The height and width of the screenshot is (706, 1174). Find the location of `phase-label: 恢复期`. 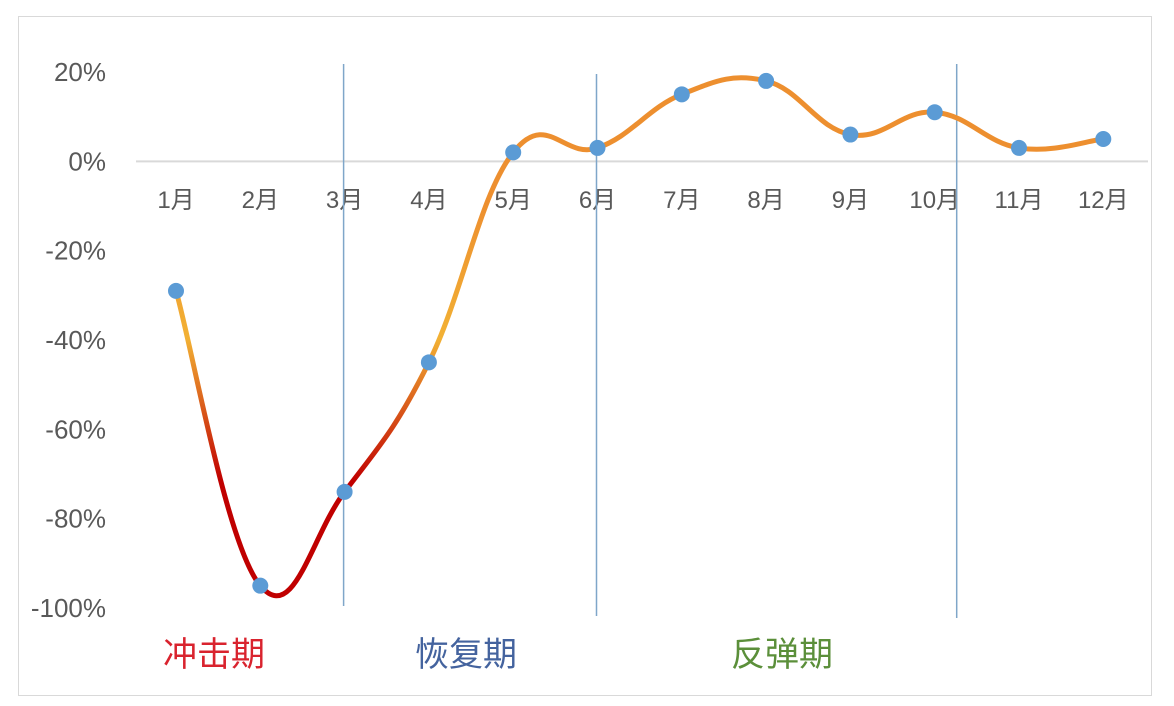

phase-label: 恢复期 is located at coordinates (466, 655).